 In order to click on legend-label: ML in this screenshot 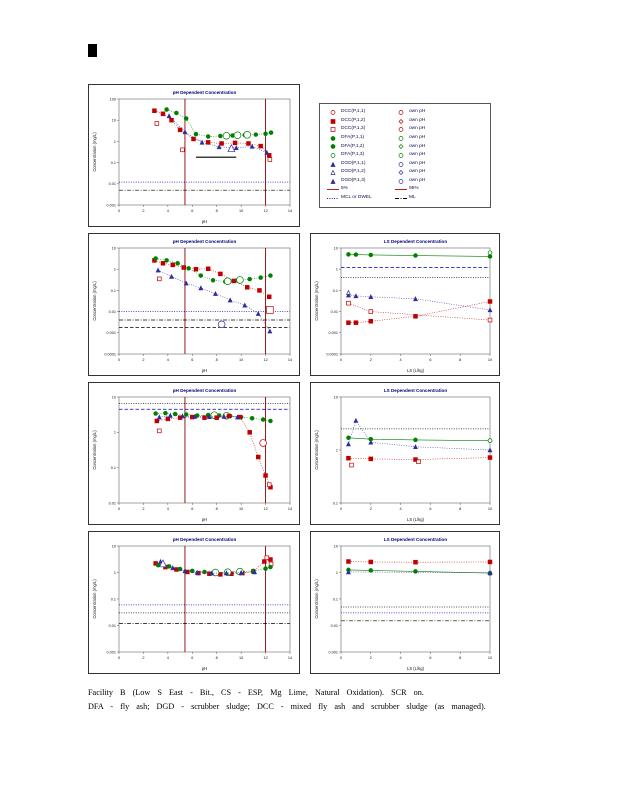, I will do `click(412, 198)`.